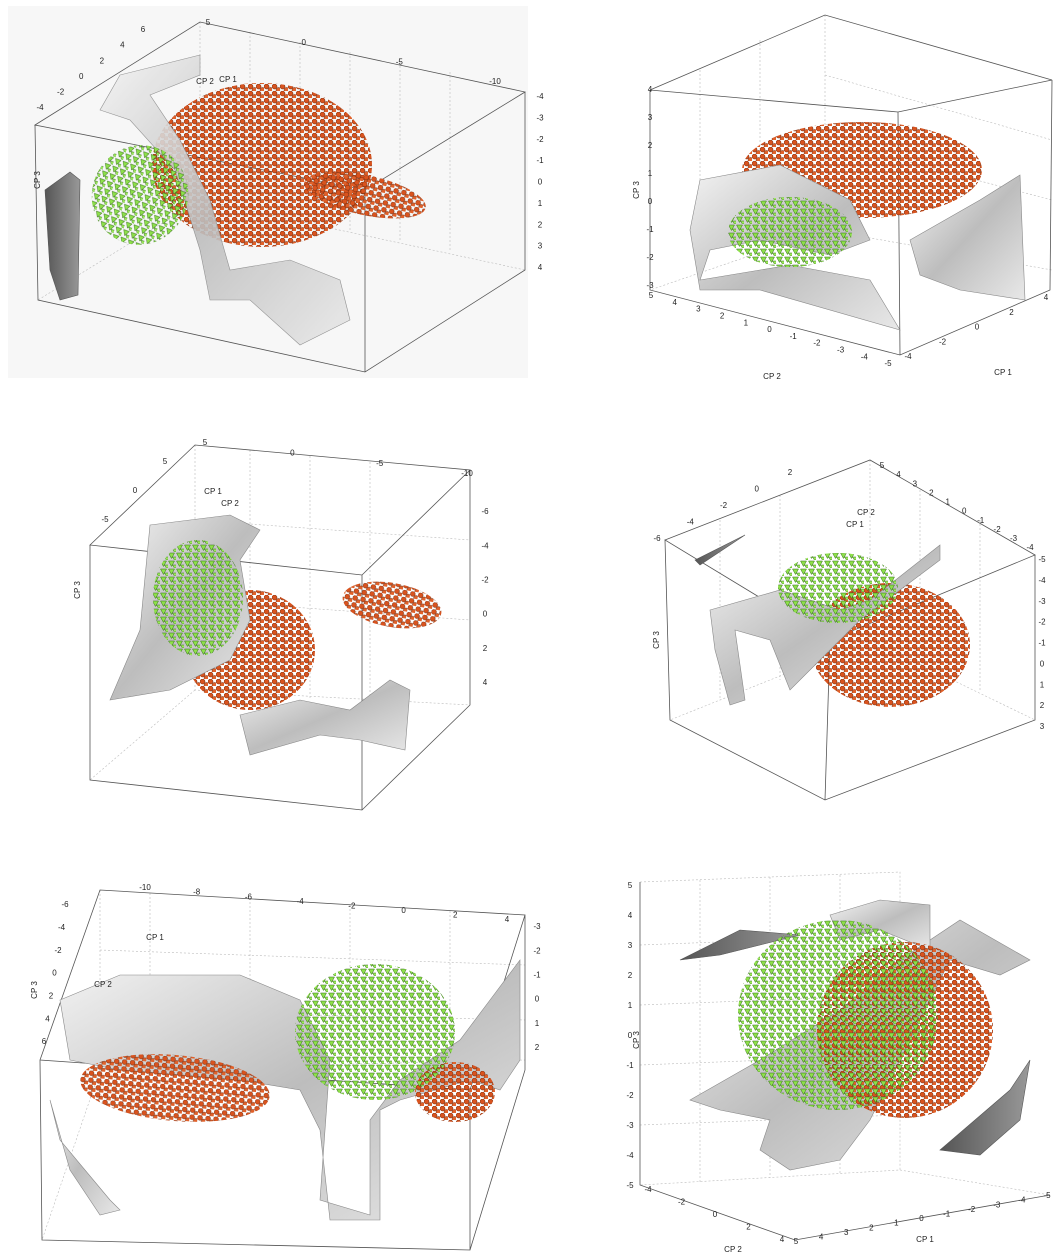  I want to click on tick-label: -10, so click(145, 887).